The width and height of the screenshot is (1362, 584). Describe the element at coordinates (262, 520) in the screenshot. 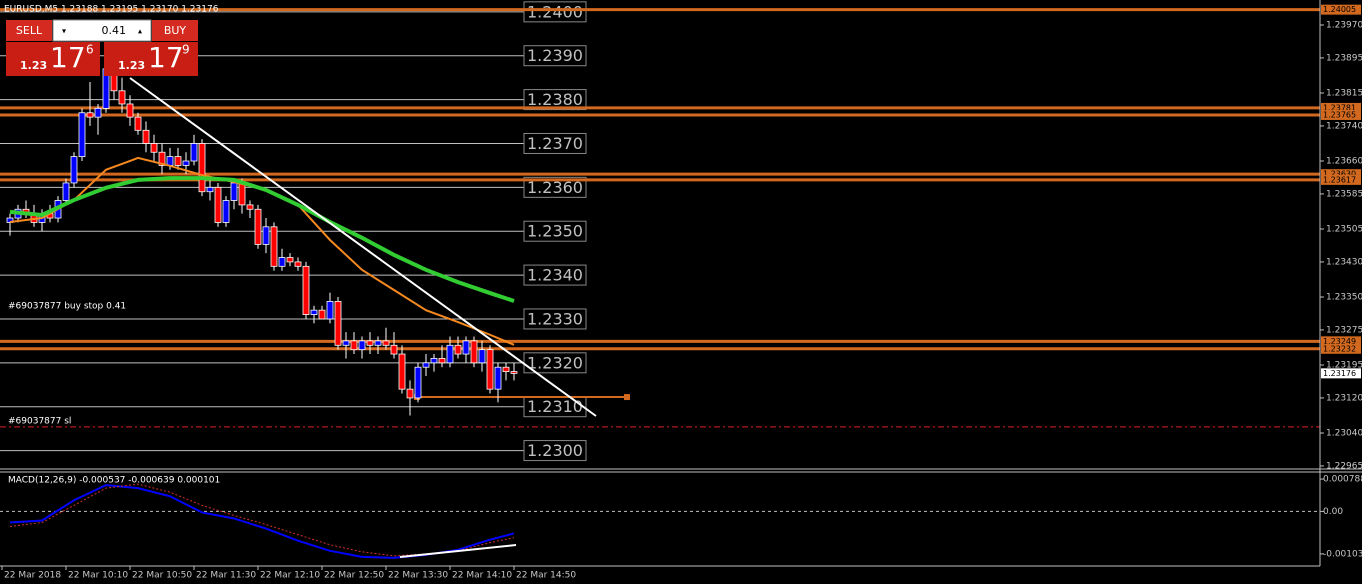

I see `macd-line` at that location.